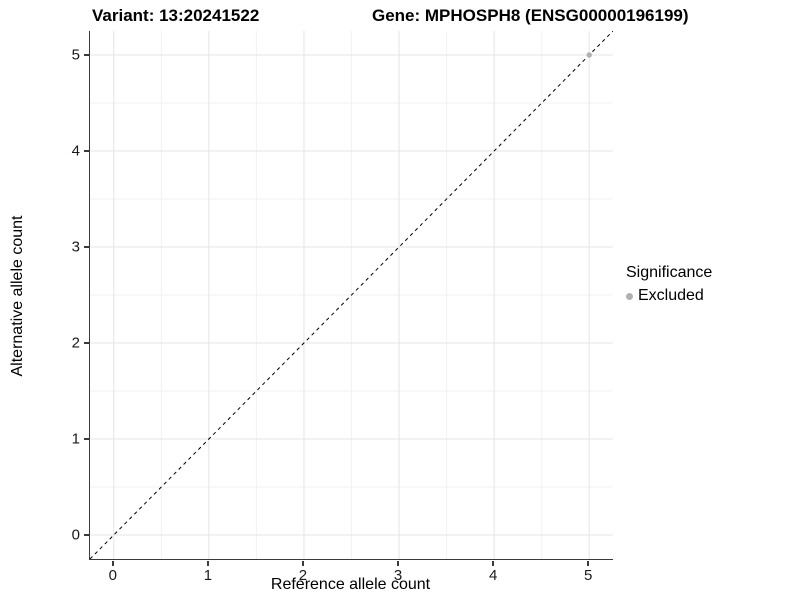 The height and width of the screenshot is (600, 800). I want to click on variant-title: Variant: 13:20241522, so click(176, 15).